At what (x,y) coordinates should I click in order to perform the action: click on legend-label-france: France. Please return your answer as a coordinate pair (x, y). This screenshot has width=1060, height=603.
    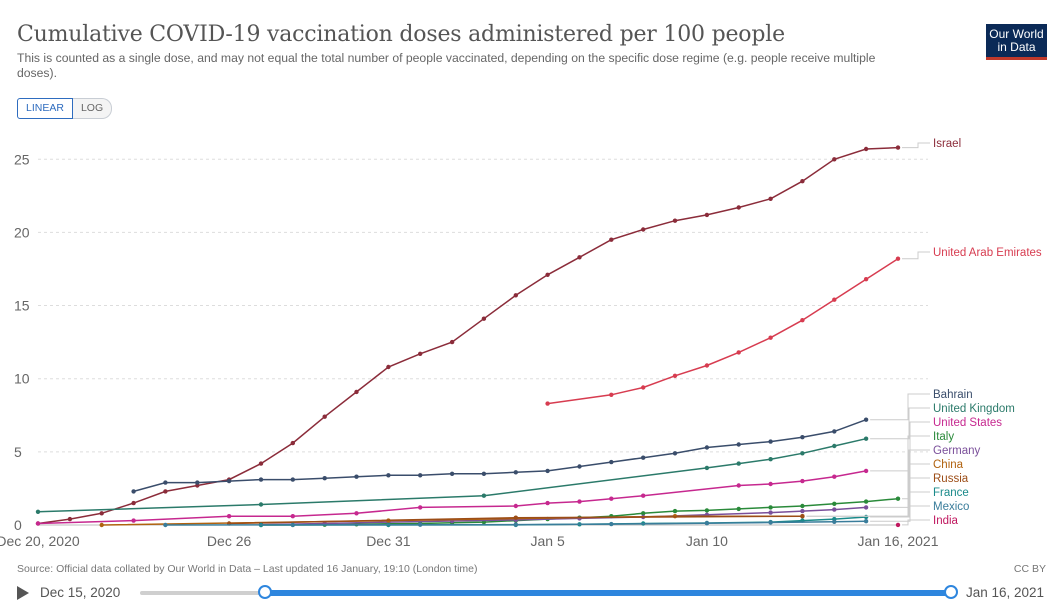
    Looking at the image, I should click on (951, 493).